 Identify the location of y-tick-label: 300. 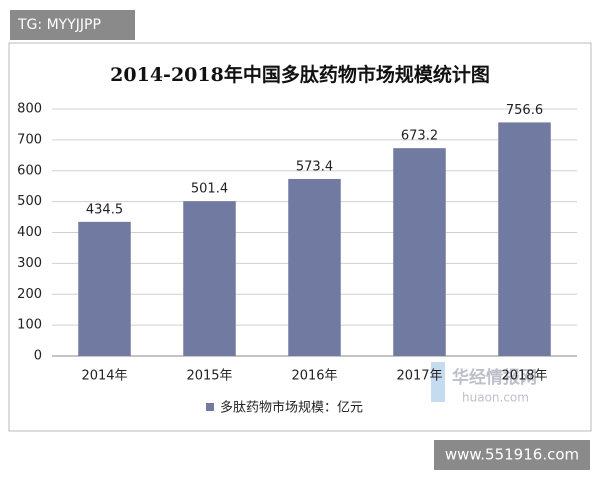
(29, 263).